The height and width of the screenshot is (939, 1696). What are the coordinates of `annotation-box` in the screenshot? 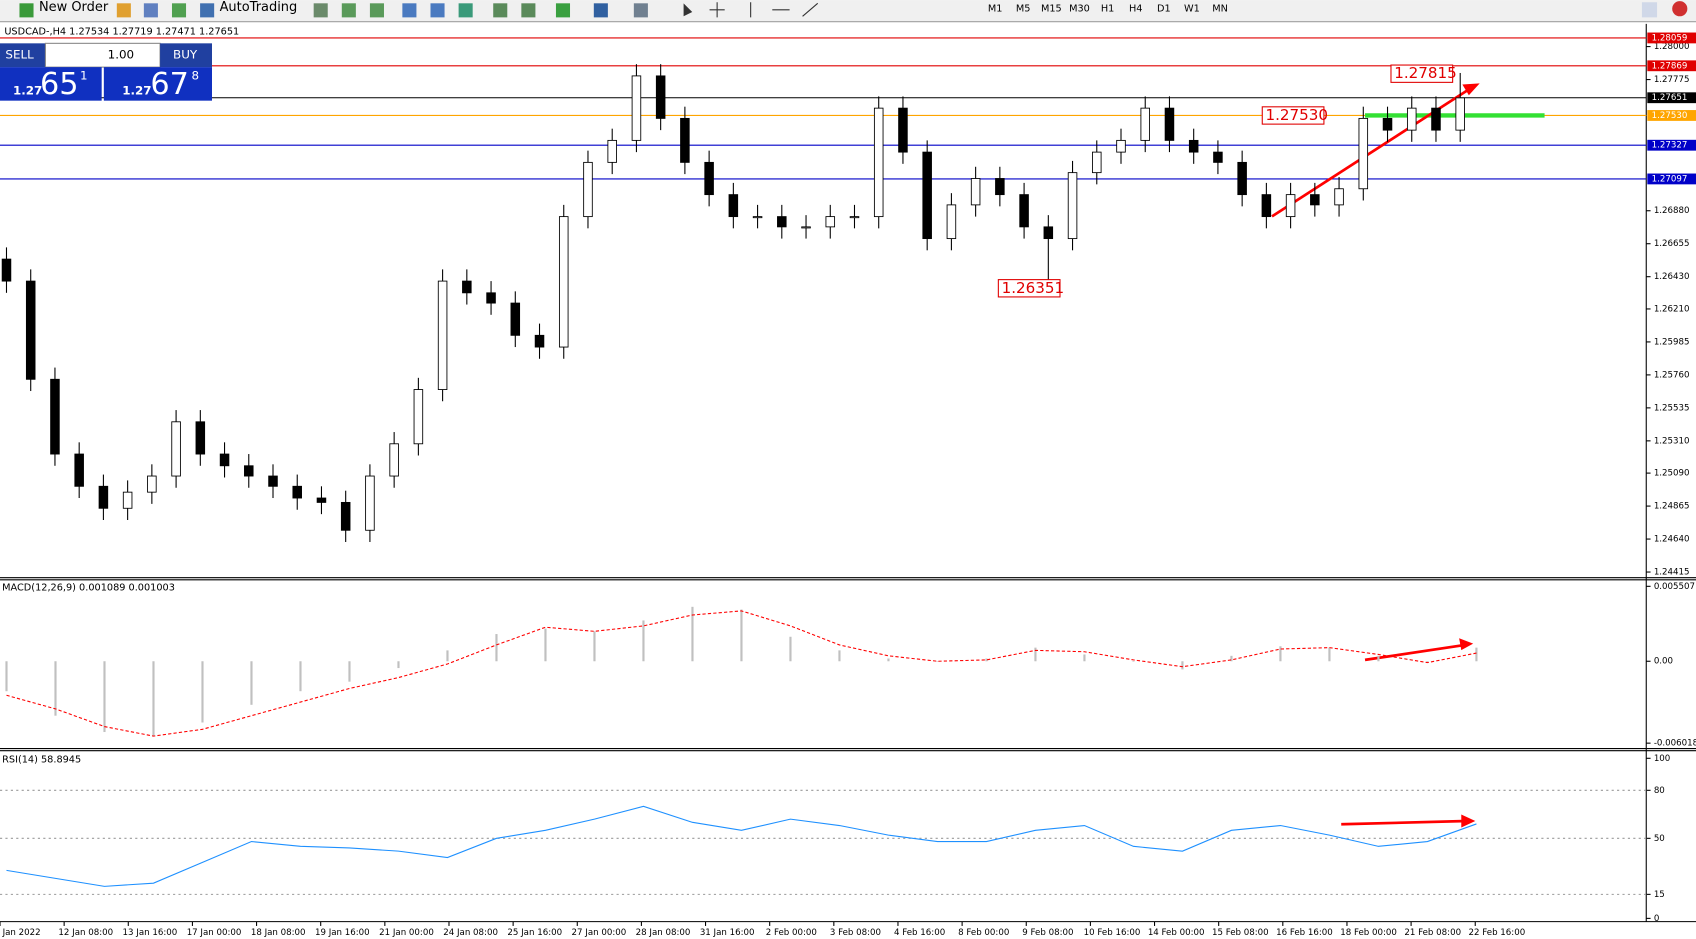 It's located at (1293, 115).